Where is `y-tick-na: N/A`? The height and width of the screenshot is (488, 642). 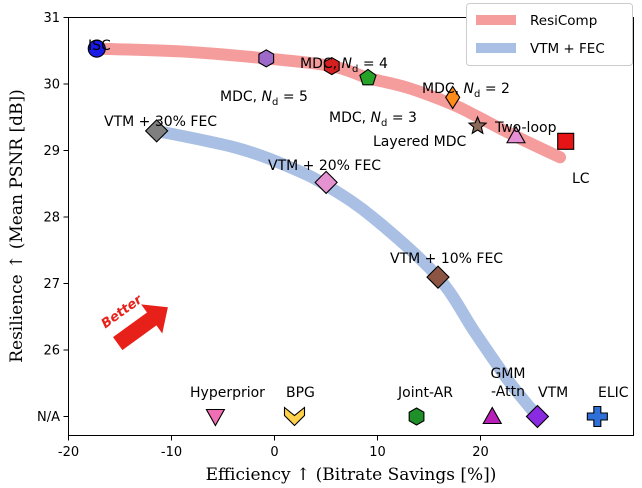
y-tick-na: N/A is located at coordinates (53, 417).